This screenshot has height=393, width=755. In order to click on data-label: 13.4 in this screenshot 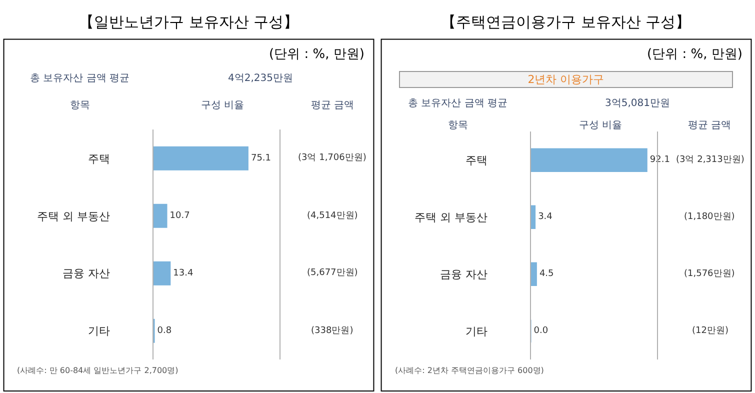, I will do `click(183, 273)`.